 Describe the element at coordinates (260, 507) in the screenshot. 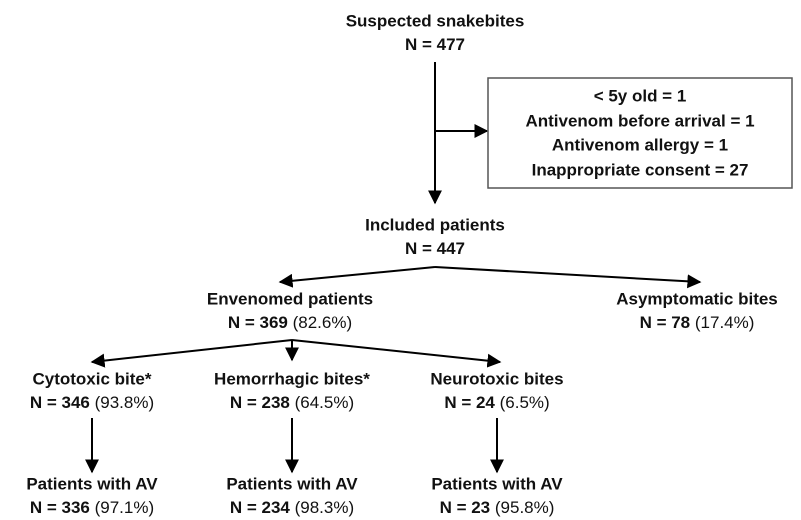

I see `count: N = 234` at that location.